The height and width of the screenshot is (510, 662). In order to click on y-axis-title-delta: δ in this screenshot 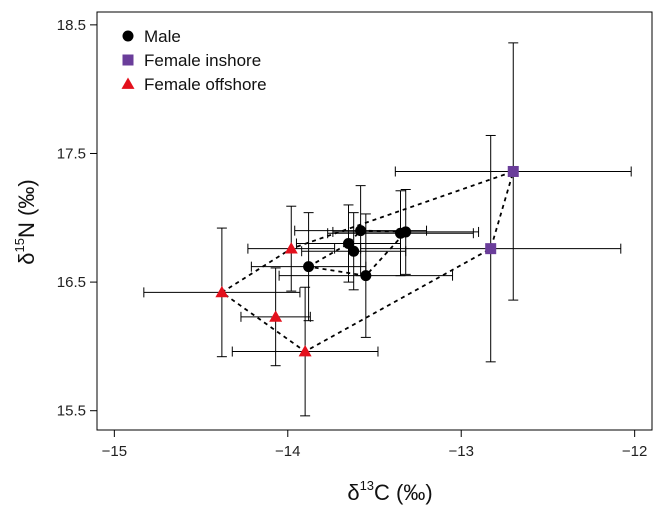, I will do `click(26, 258)`.